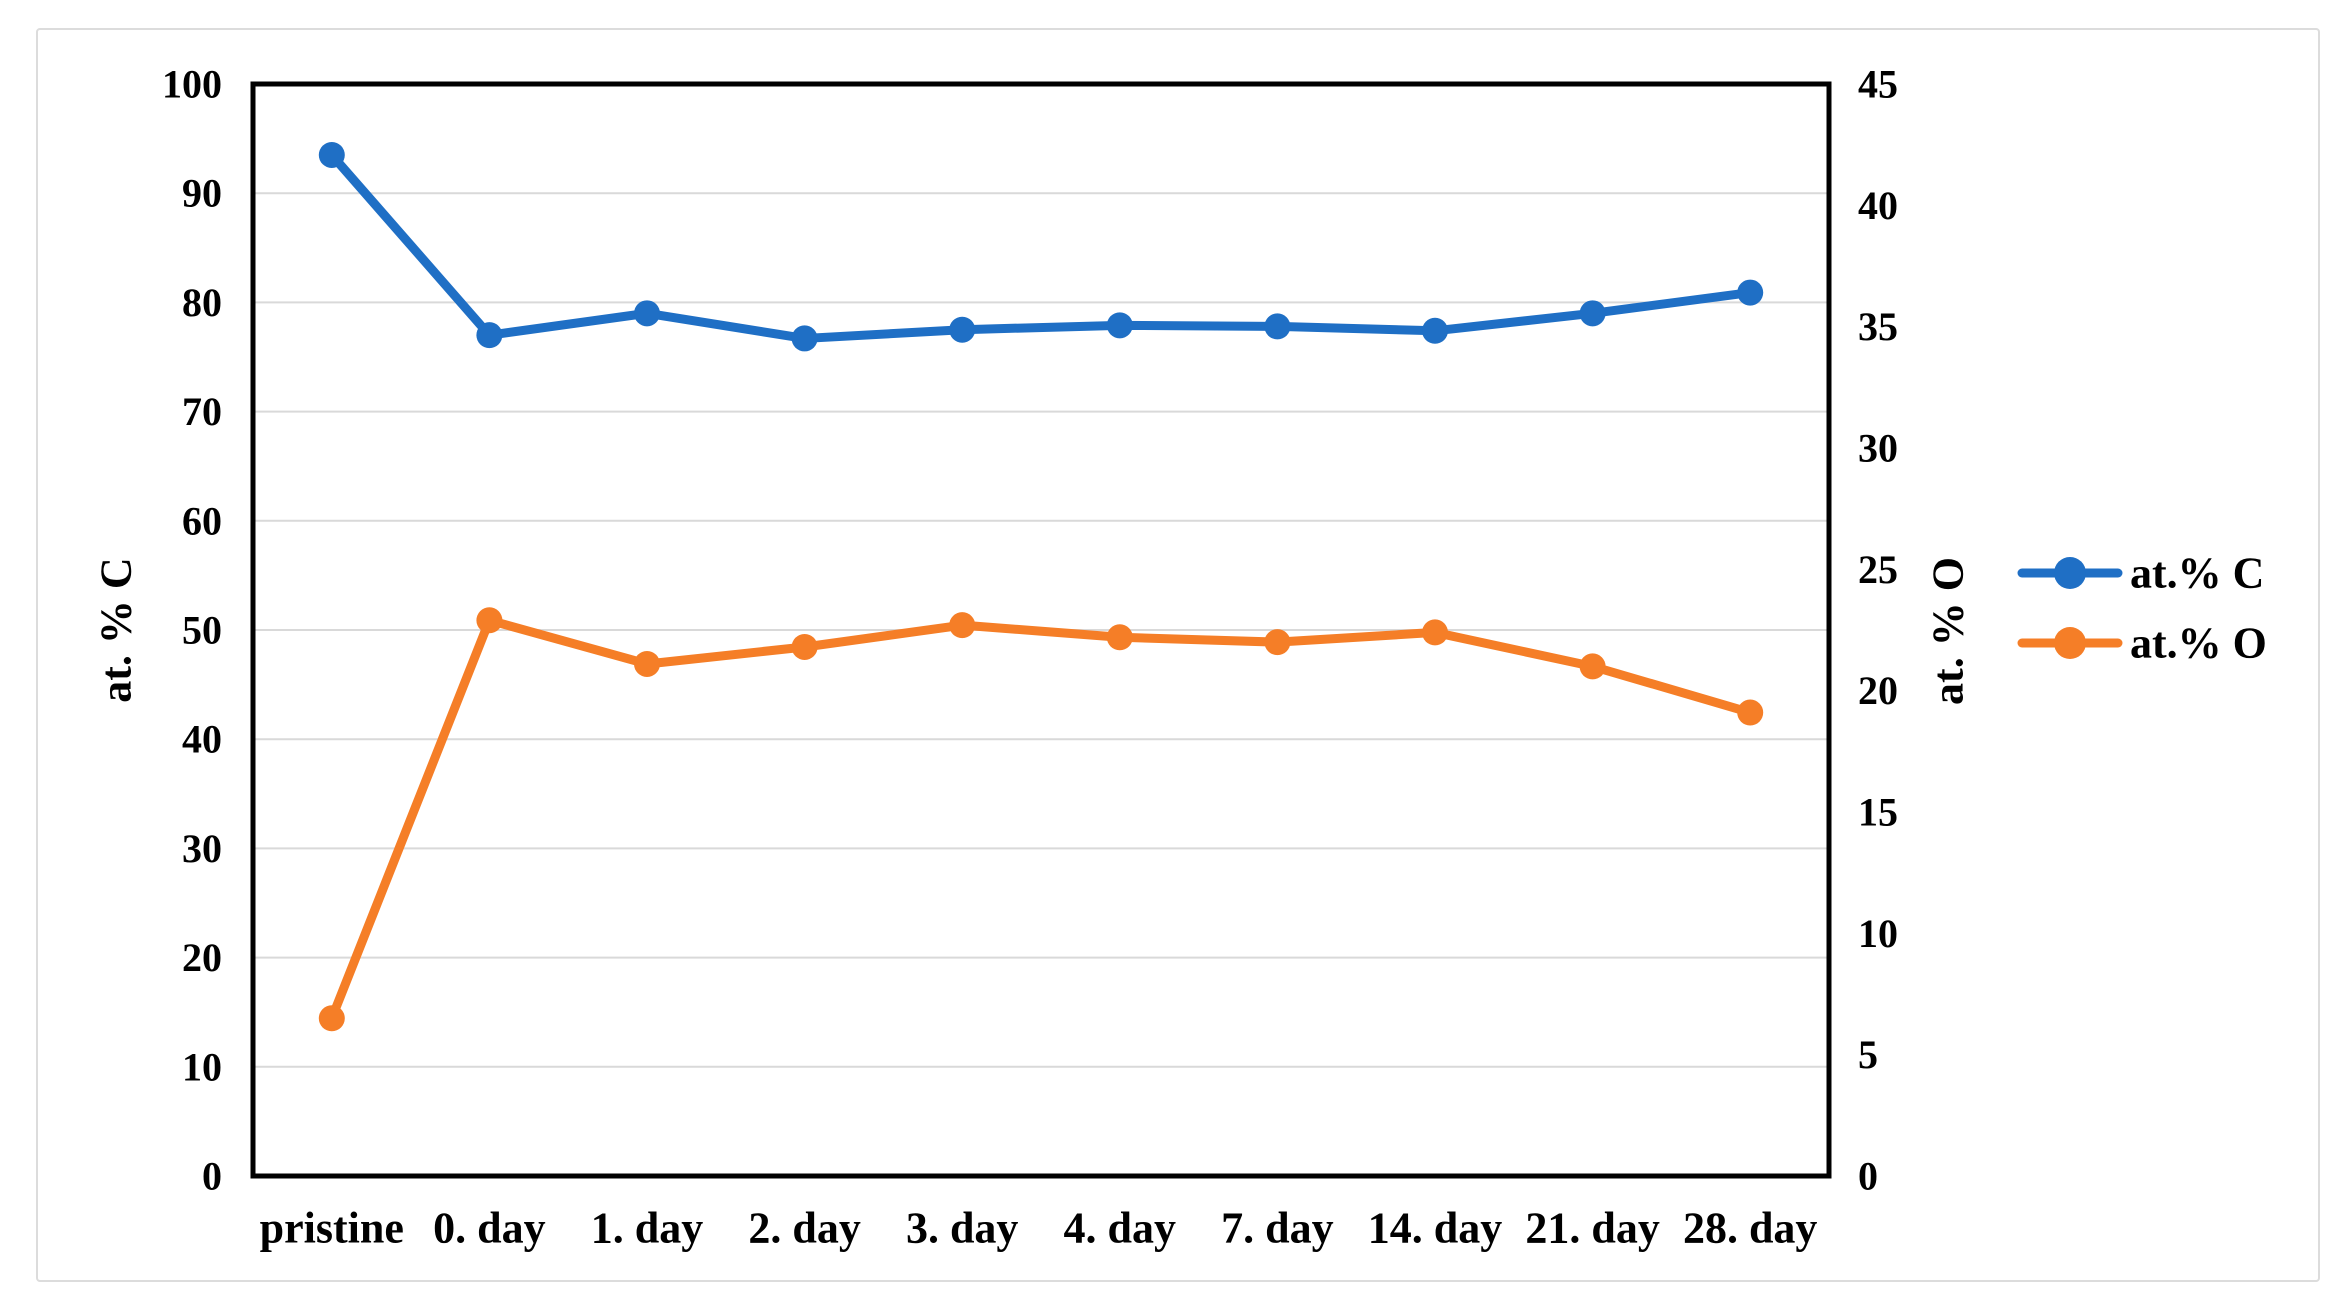 Image resolution: width=2351 pixels, height=1315 pixels. I want to click on x-axis-category-label: 4. day, so click(1120, 1228).